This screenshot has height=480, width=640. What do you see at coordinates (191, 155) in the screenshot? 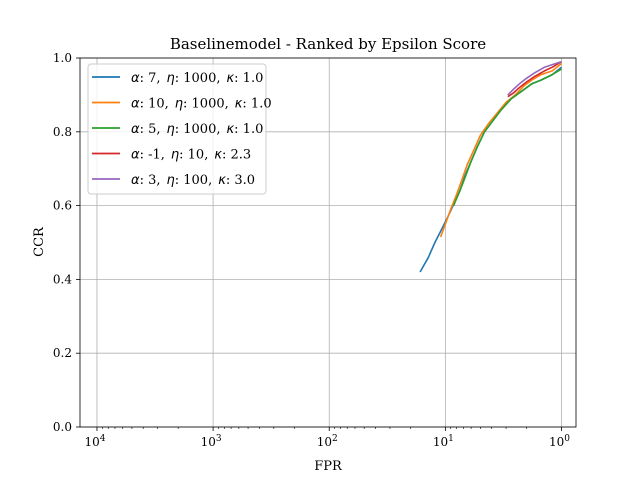
I see `legend-label: α: -1, η: 10, κ: 2.3` at bounding box center [191, 155].